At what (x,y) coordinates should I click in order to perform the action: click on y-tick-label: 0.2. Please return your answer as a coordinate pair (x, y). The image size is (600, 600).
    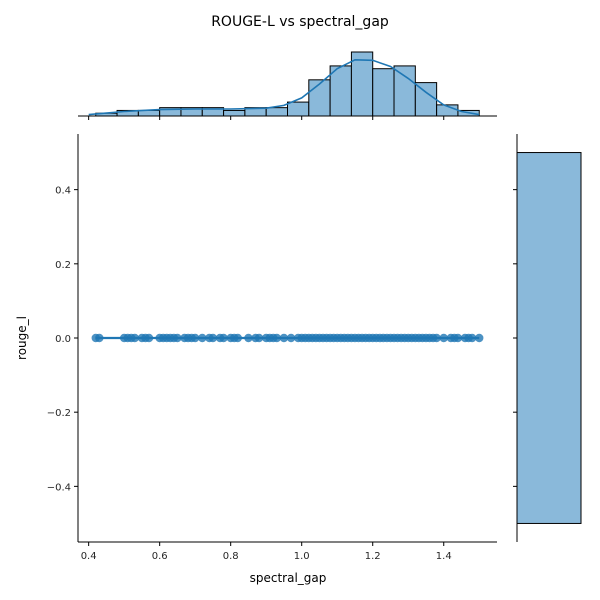
    Looking at the image, I should click on (63, 265).